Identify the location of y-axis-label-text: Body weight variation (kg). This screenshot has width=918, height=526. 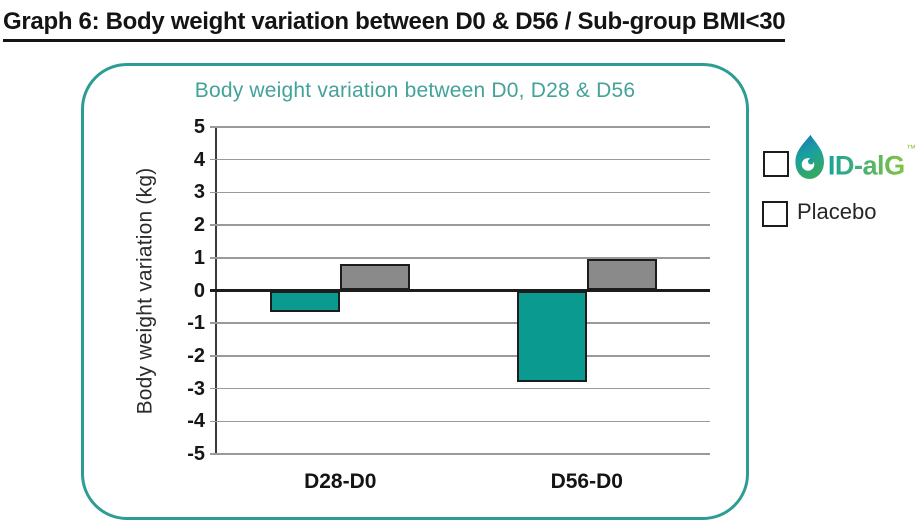
(145, 290).